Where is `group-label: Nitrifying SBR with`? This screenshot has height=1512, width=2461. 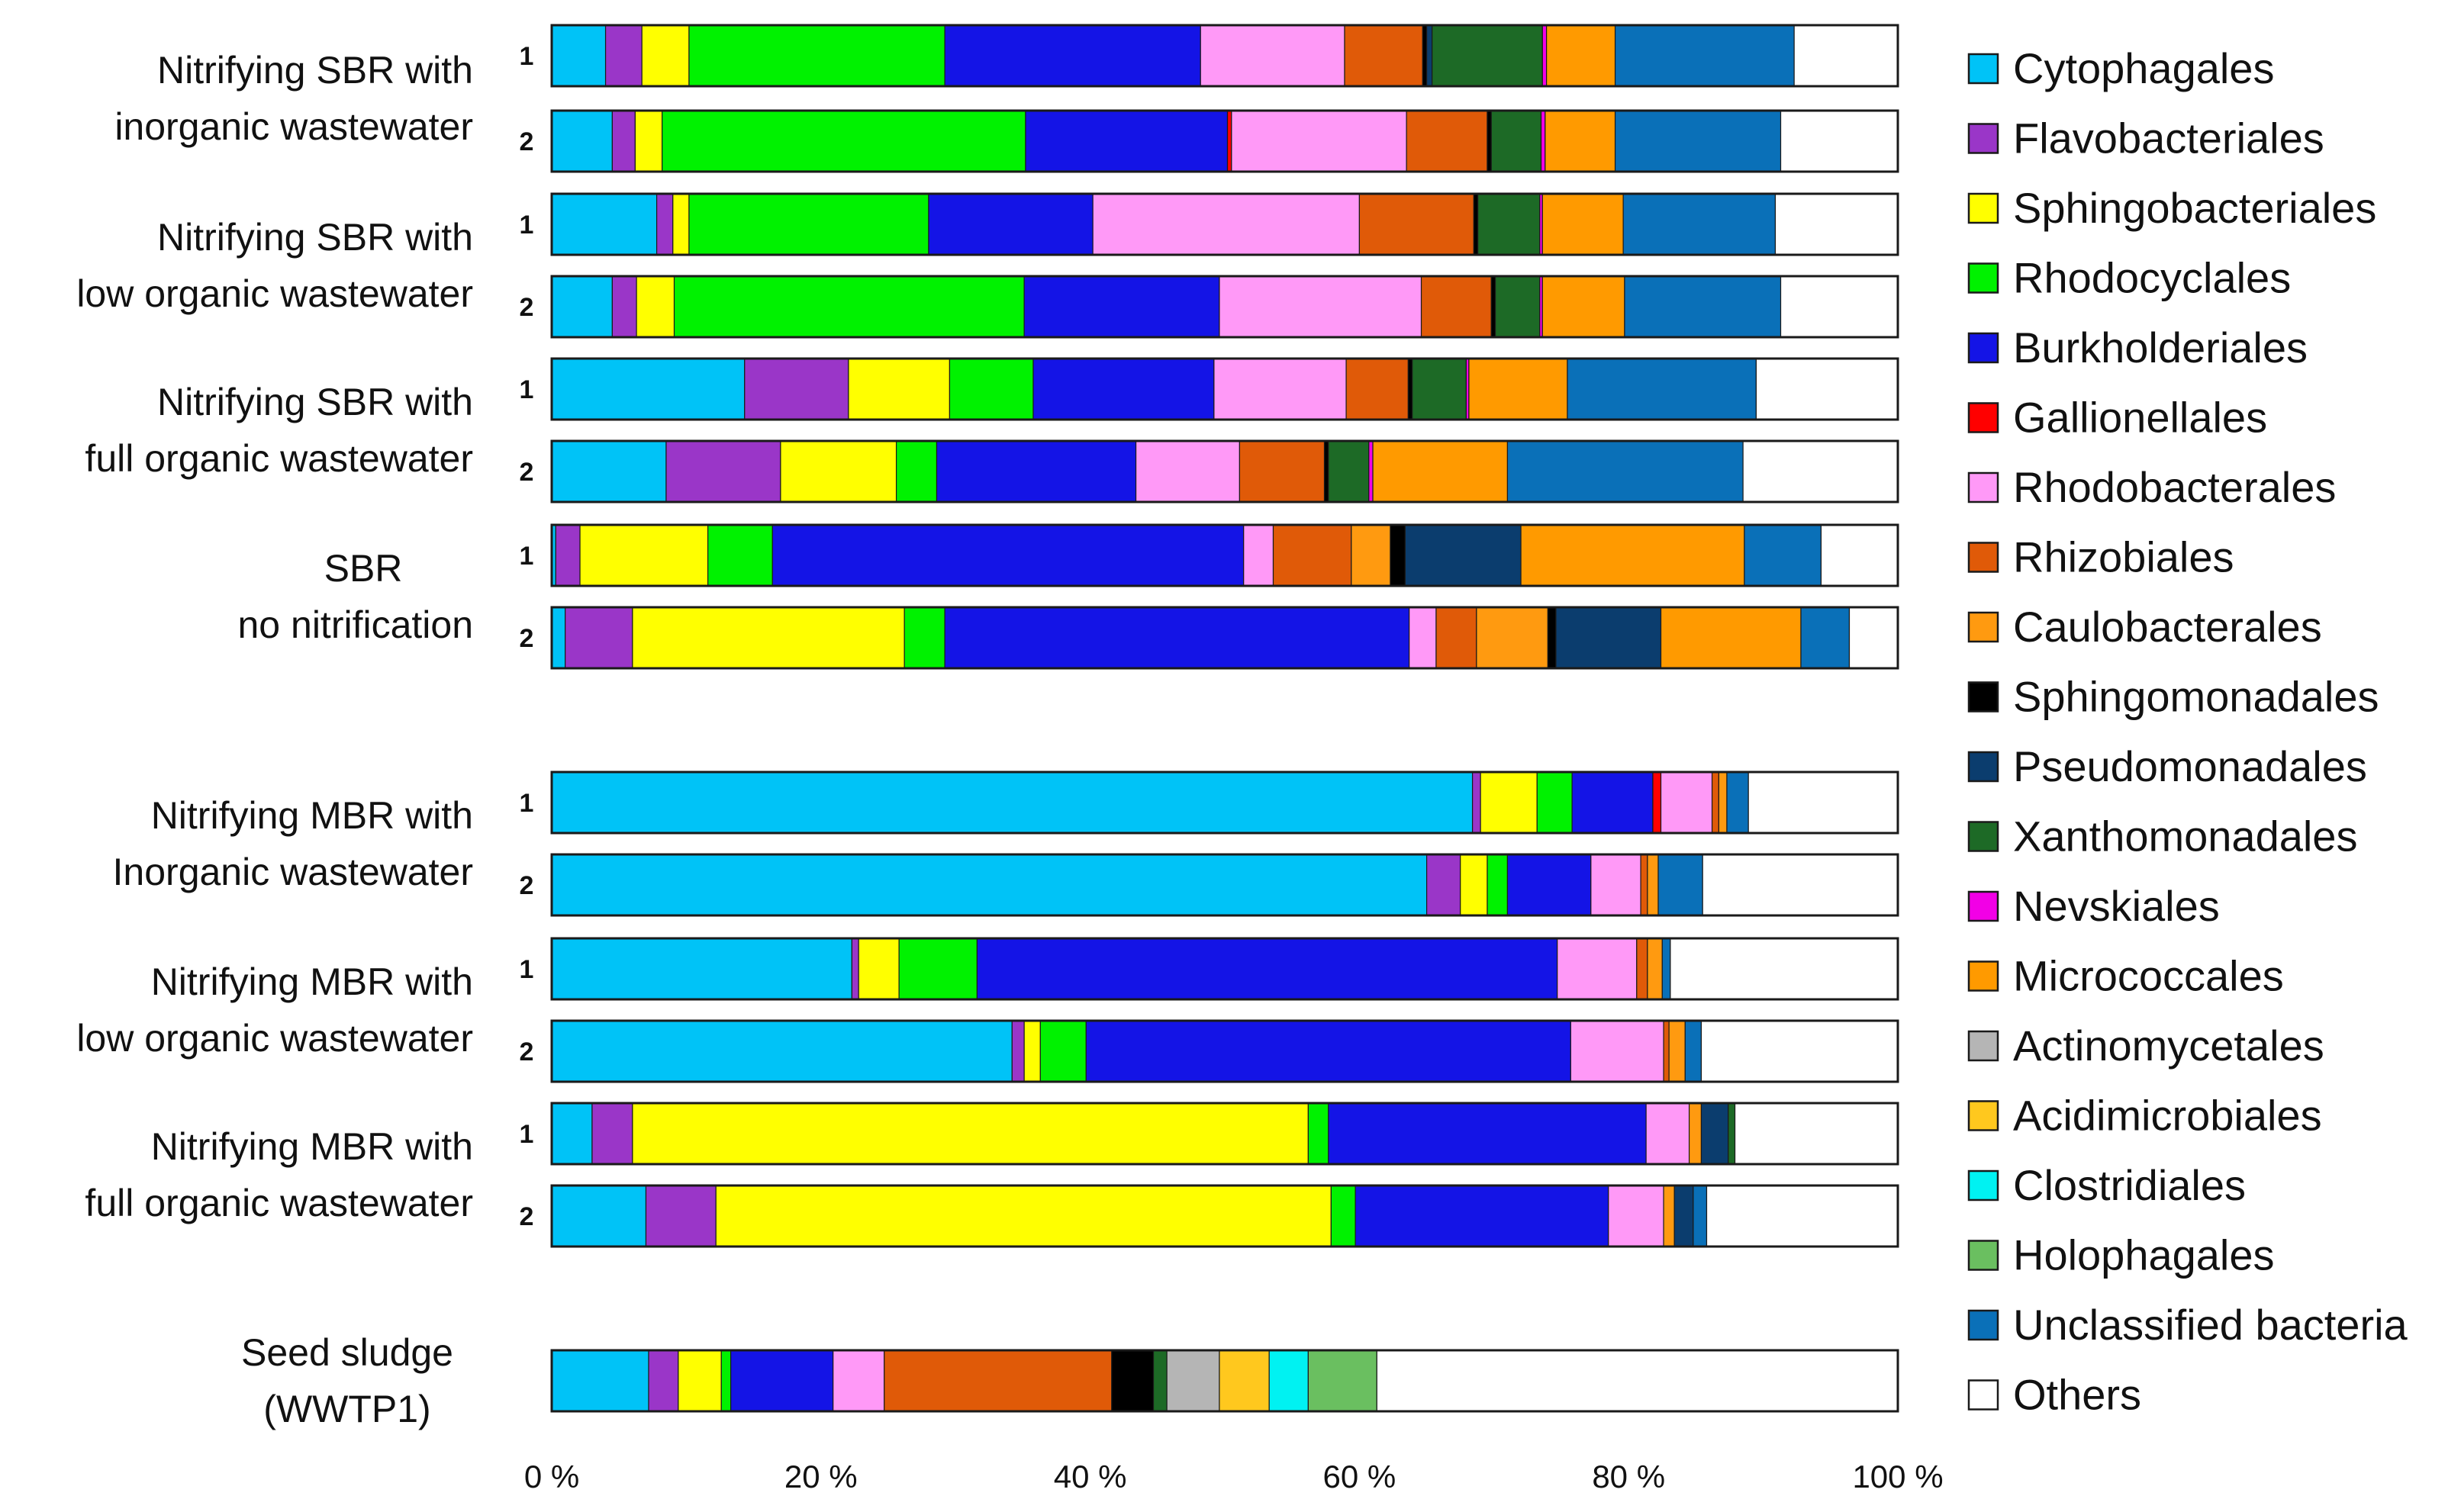 group-label: Nitrifying SBR with is located at coordinates (315, 402).